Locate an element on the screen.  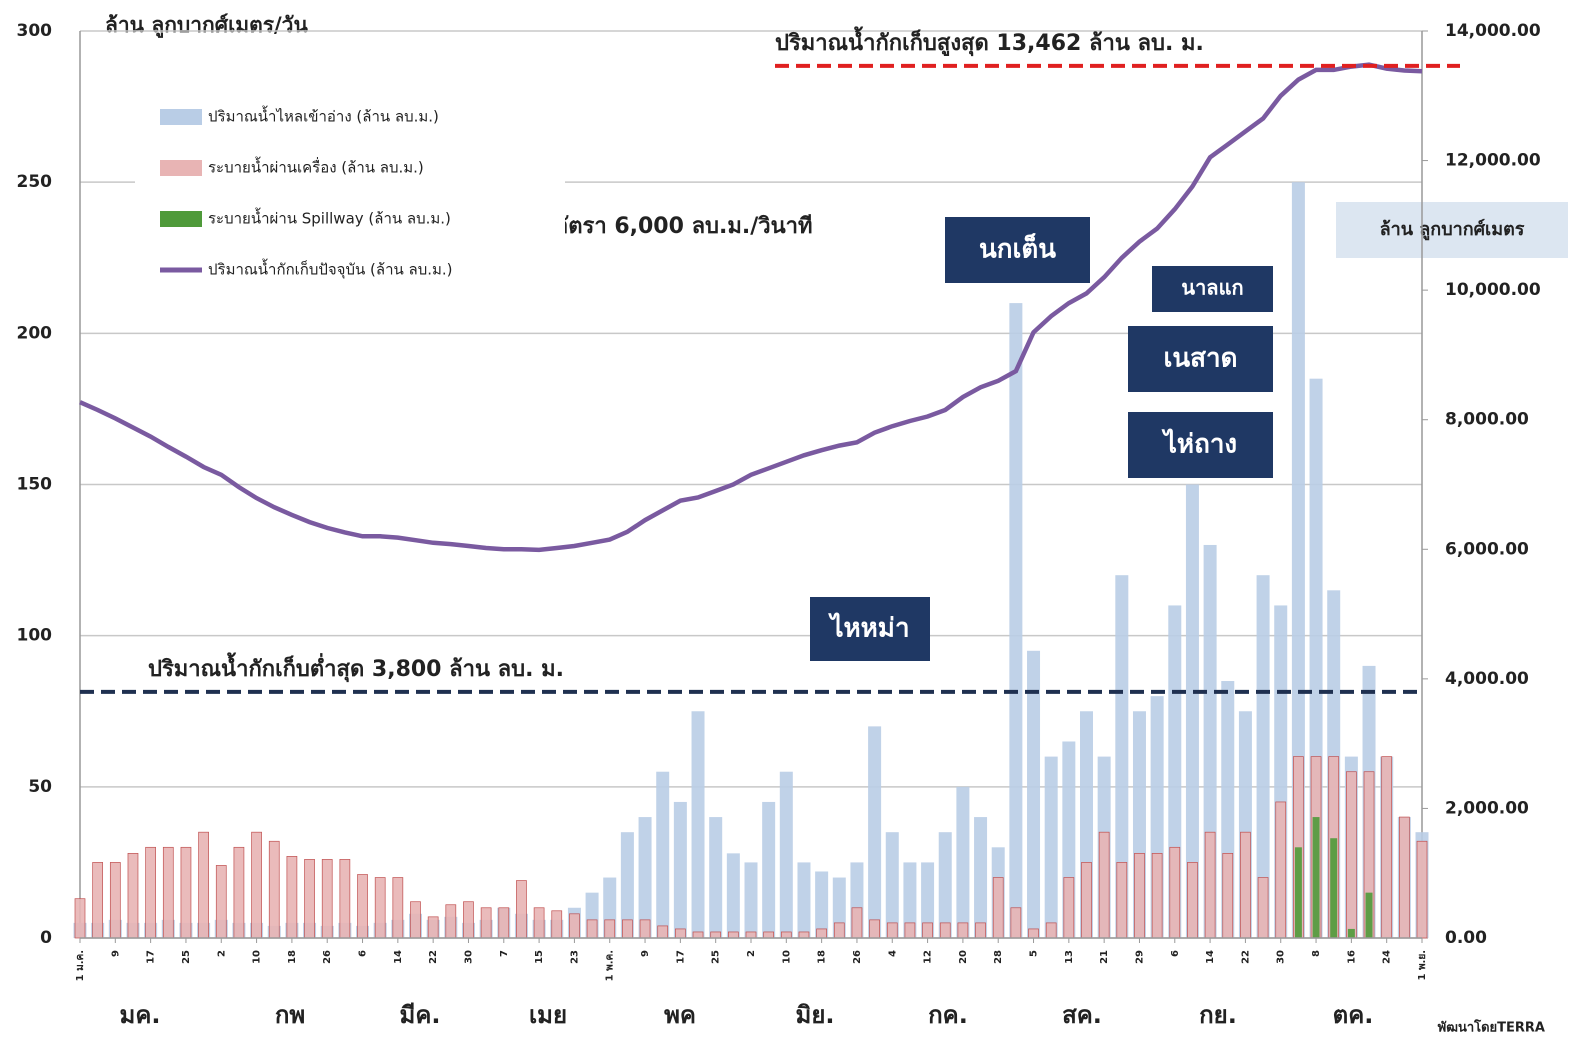
x-tick-label: 18 is located at coordinates (292, 957).